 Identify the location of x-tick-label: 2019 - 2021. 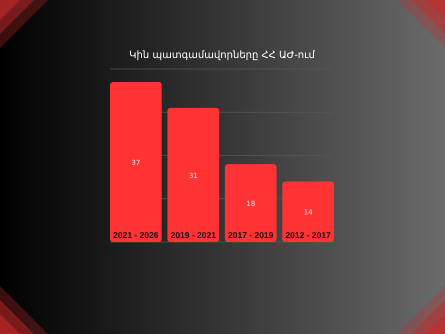
(193, 235).